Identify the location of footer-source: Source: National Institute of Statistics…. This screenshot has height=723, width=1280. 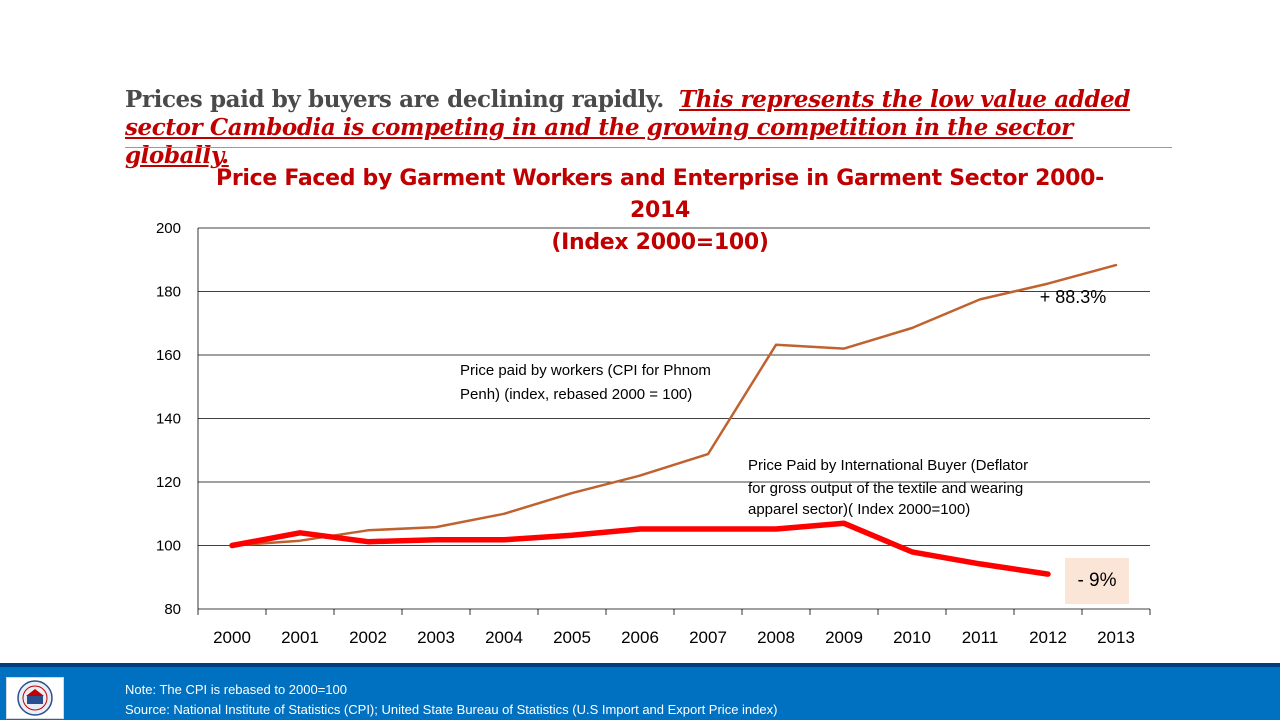
(451, 710).